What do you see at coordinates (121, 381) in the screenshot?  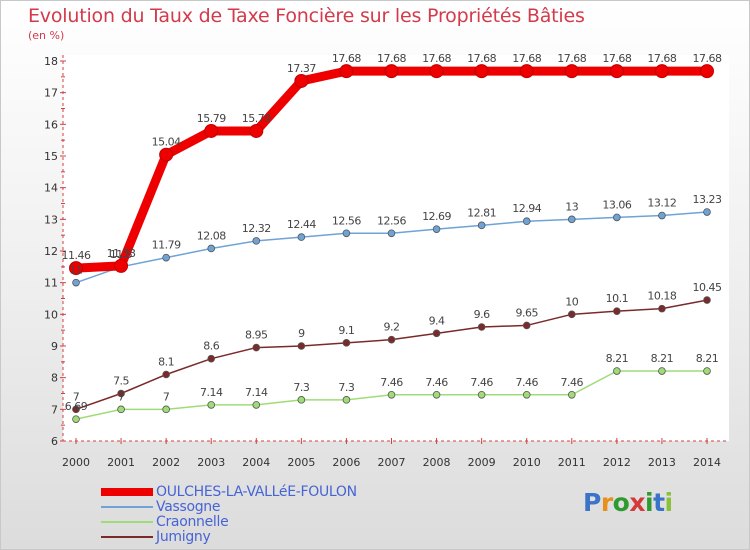 I see `data-label: 7.5` at bounding box center [121, 381].